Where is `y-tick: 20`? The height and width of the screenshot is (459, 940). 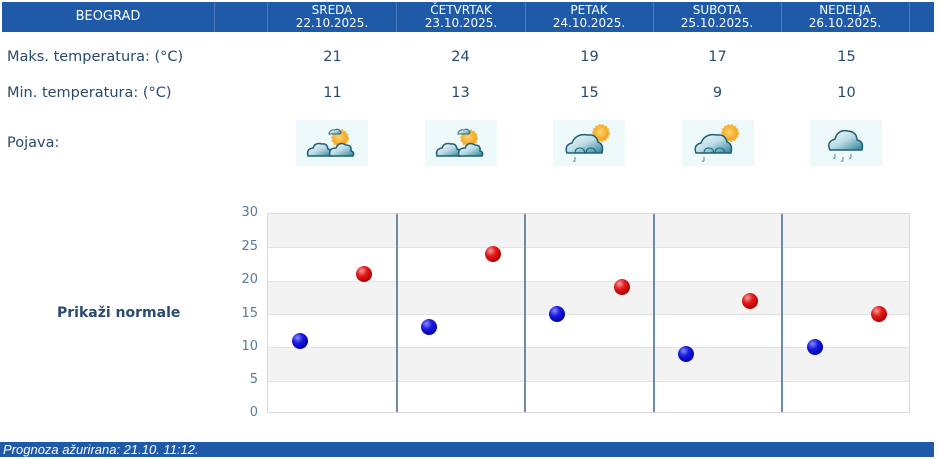
y-tick: 20 is located at coordinates (249, 279).